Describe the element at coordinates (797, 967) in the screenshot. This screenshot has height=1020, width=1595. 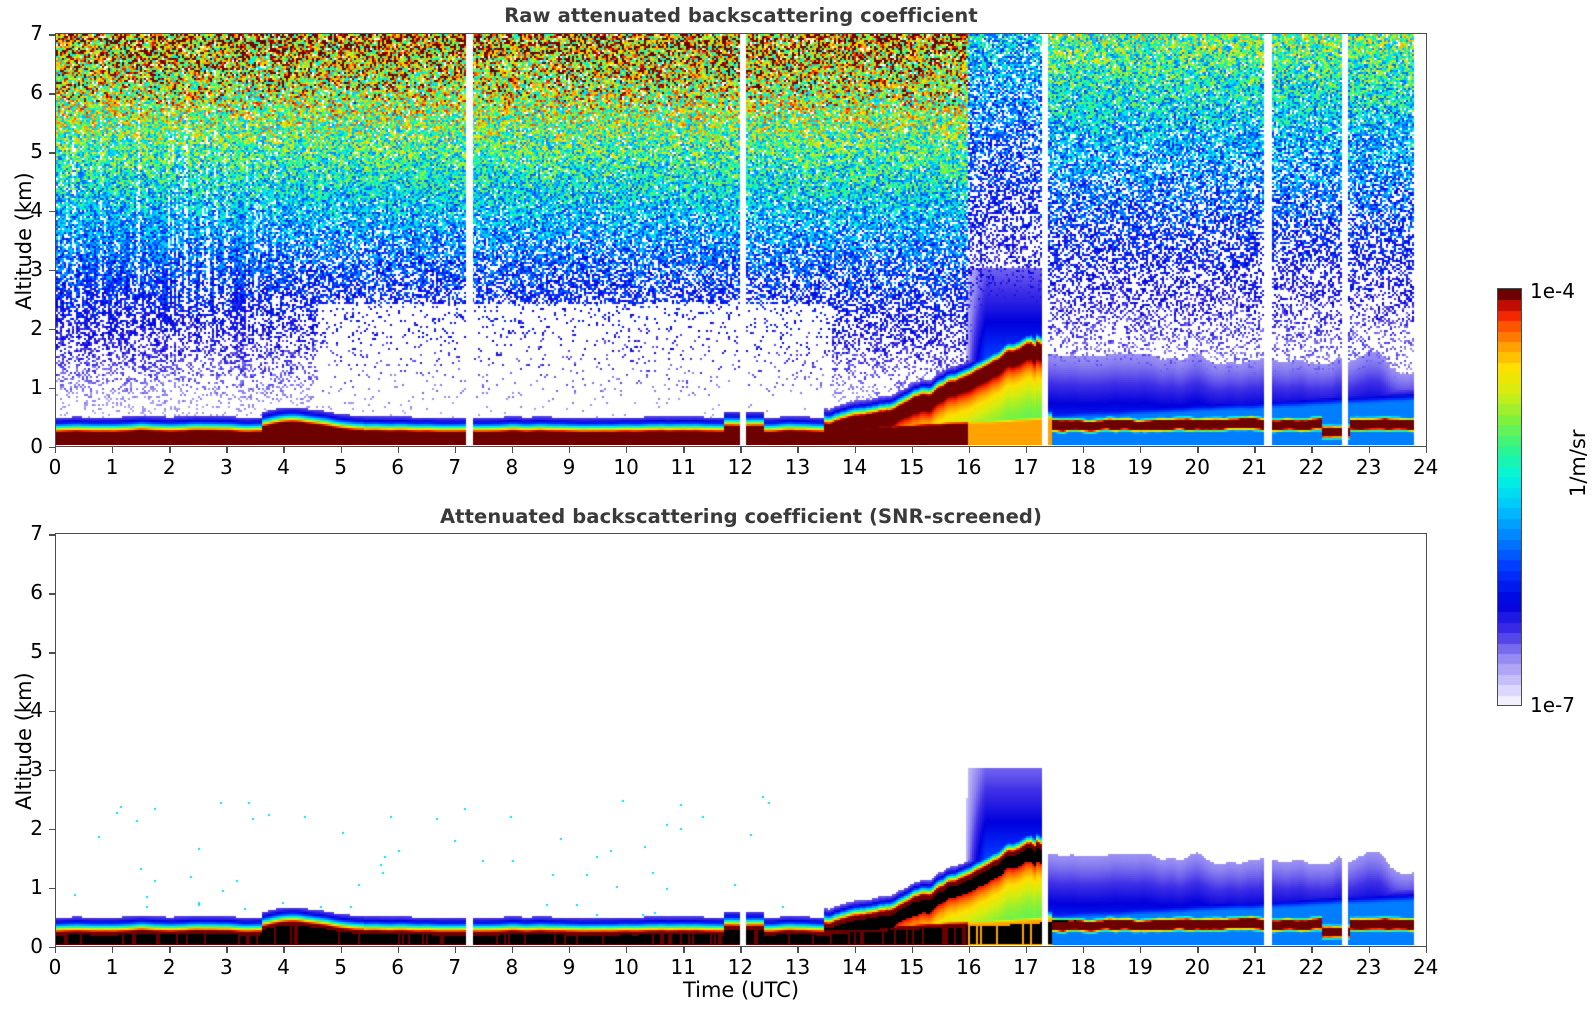
I see `x-ticklabel-snr-13: 13` at that location.